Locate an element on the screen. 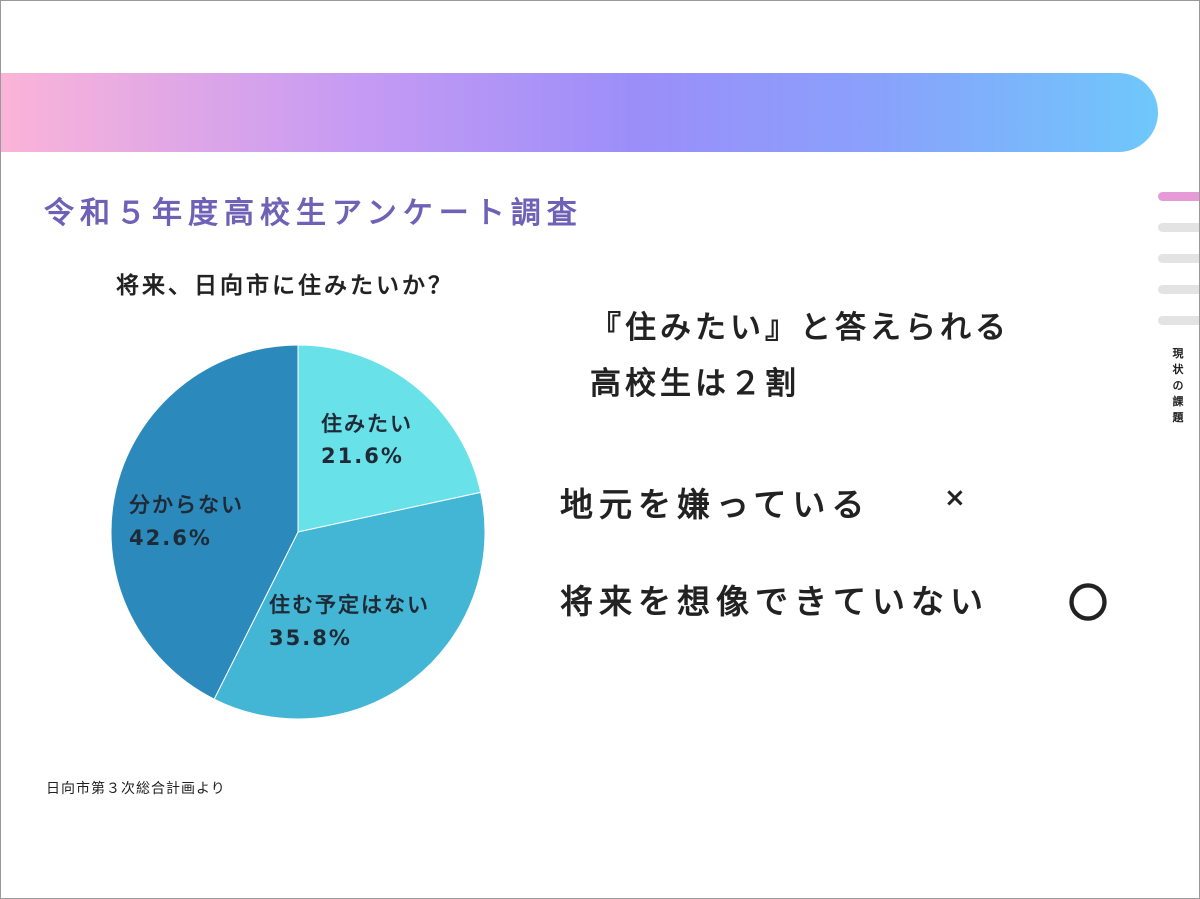  chart-title: 将来、日向市に住みたいか？ is located at coordinates (285, 286).